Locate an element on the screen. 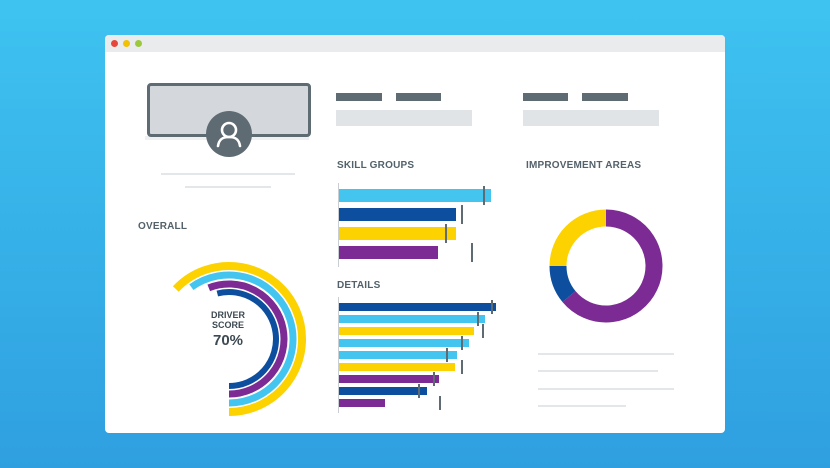  driver-score-value: 70% is located at coordinates (228, 340).